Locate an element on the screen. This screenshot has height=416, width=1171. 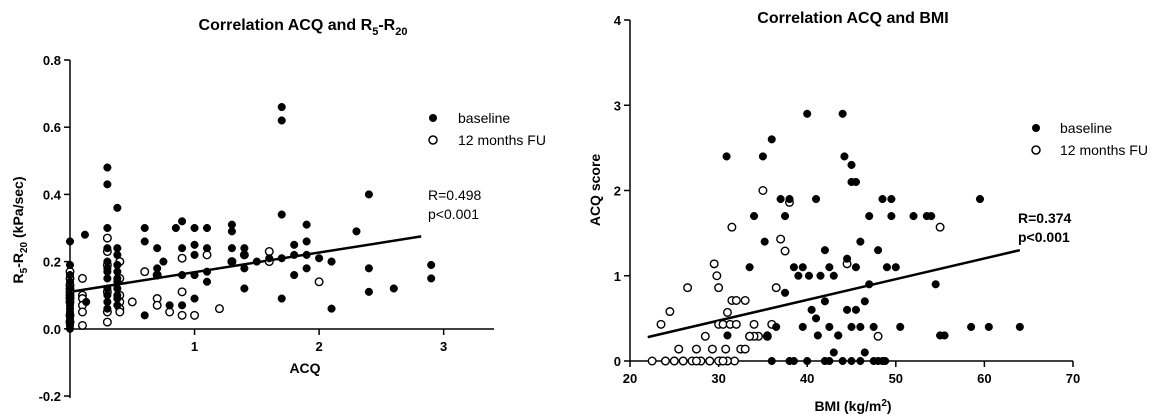
x-tick-label: 3 is located at coordinates (443, 346).